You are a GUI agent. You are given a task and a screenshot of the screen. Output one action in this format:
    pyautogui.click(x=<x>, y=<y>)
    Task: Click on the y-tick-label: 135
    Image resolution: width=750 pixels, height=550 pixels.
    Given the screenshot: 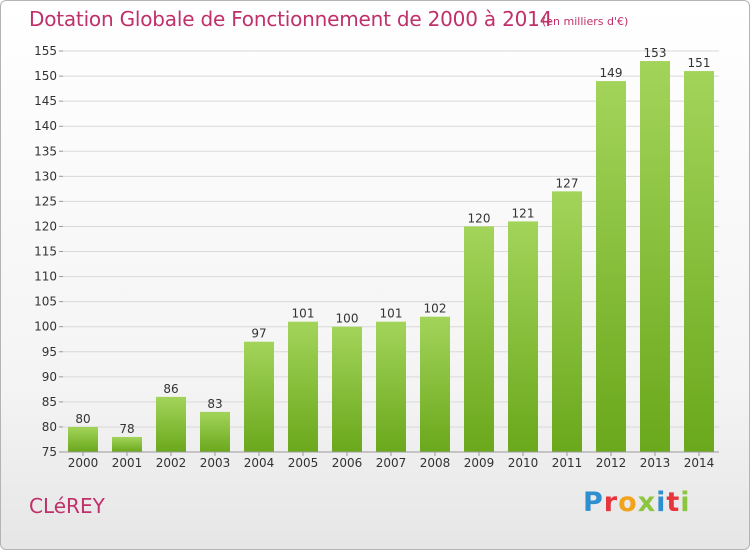 What is the action you would take?
    pyautogui.click(x=45, y=151)
    